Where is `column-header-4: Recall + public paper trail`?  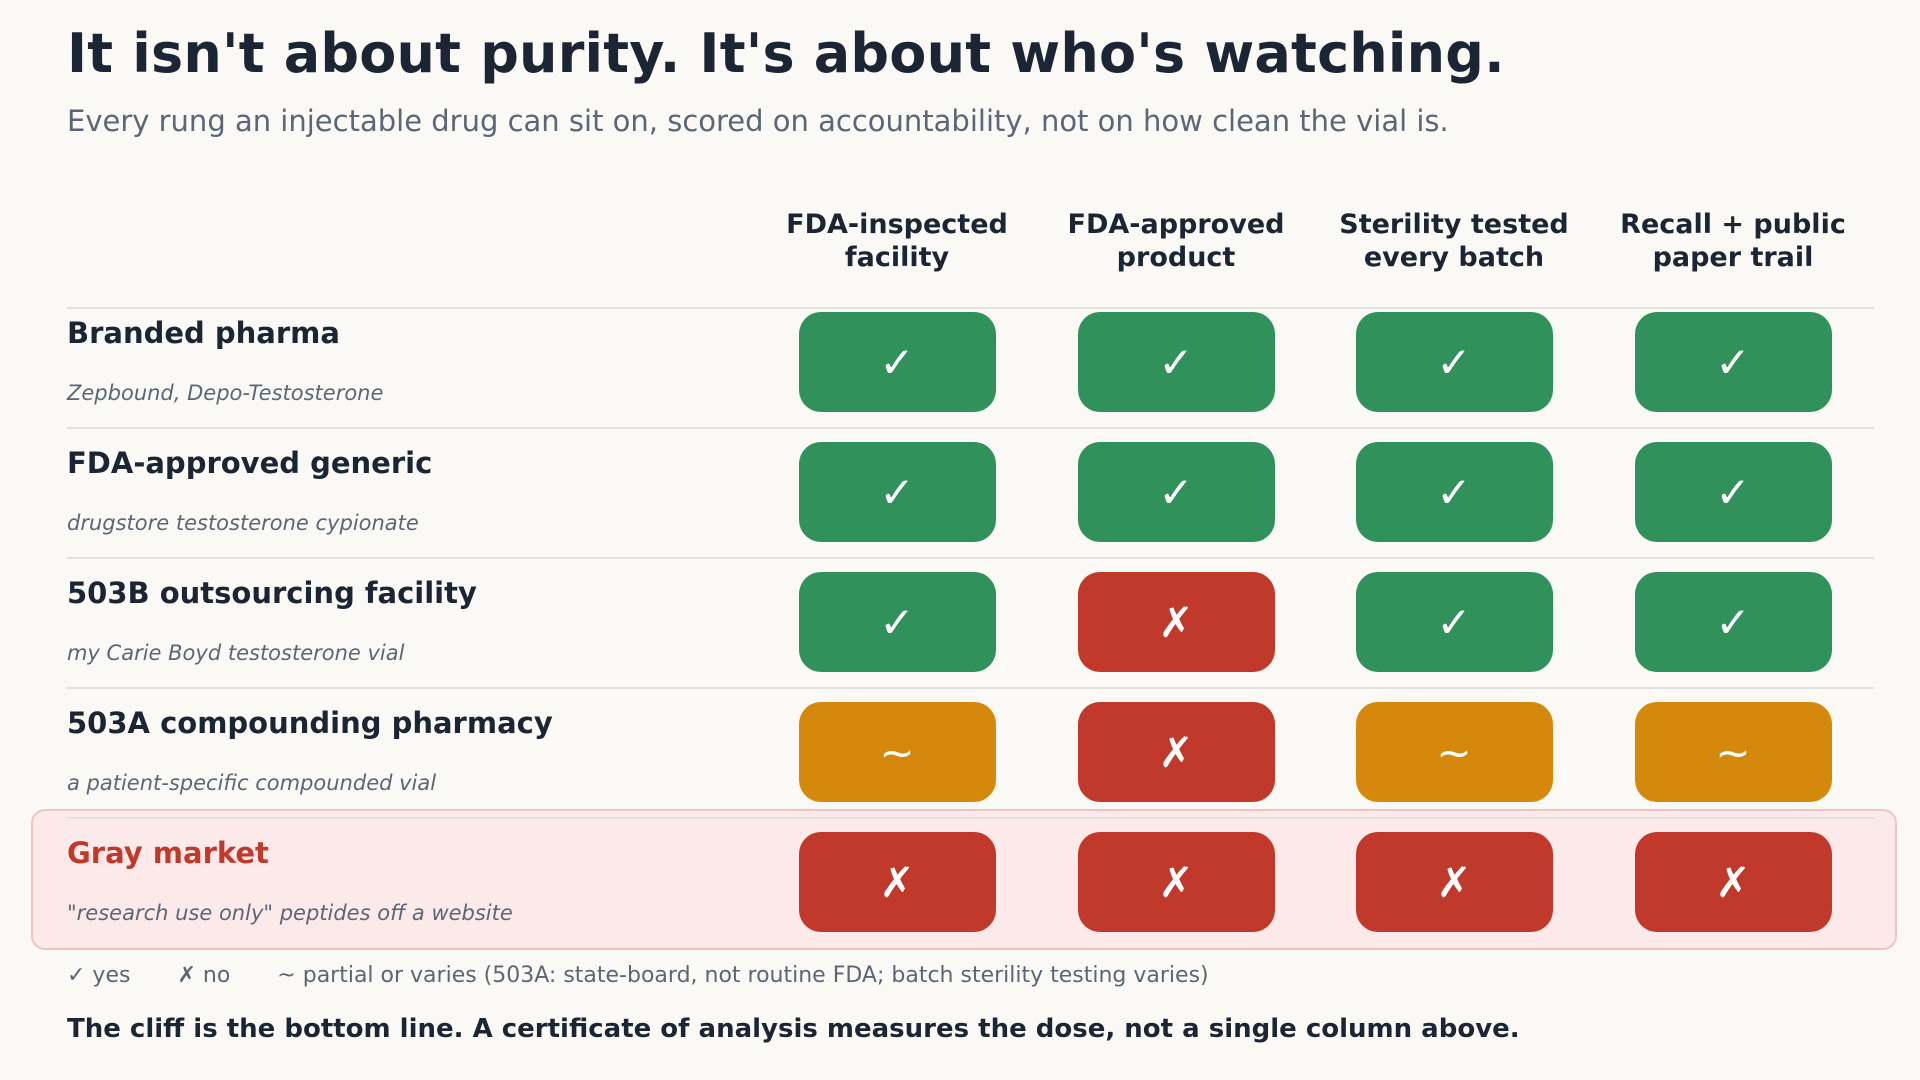
column-header-4: Recall + public paper trail is located at coordinates (1733, 241).